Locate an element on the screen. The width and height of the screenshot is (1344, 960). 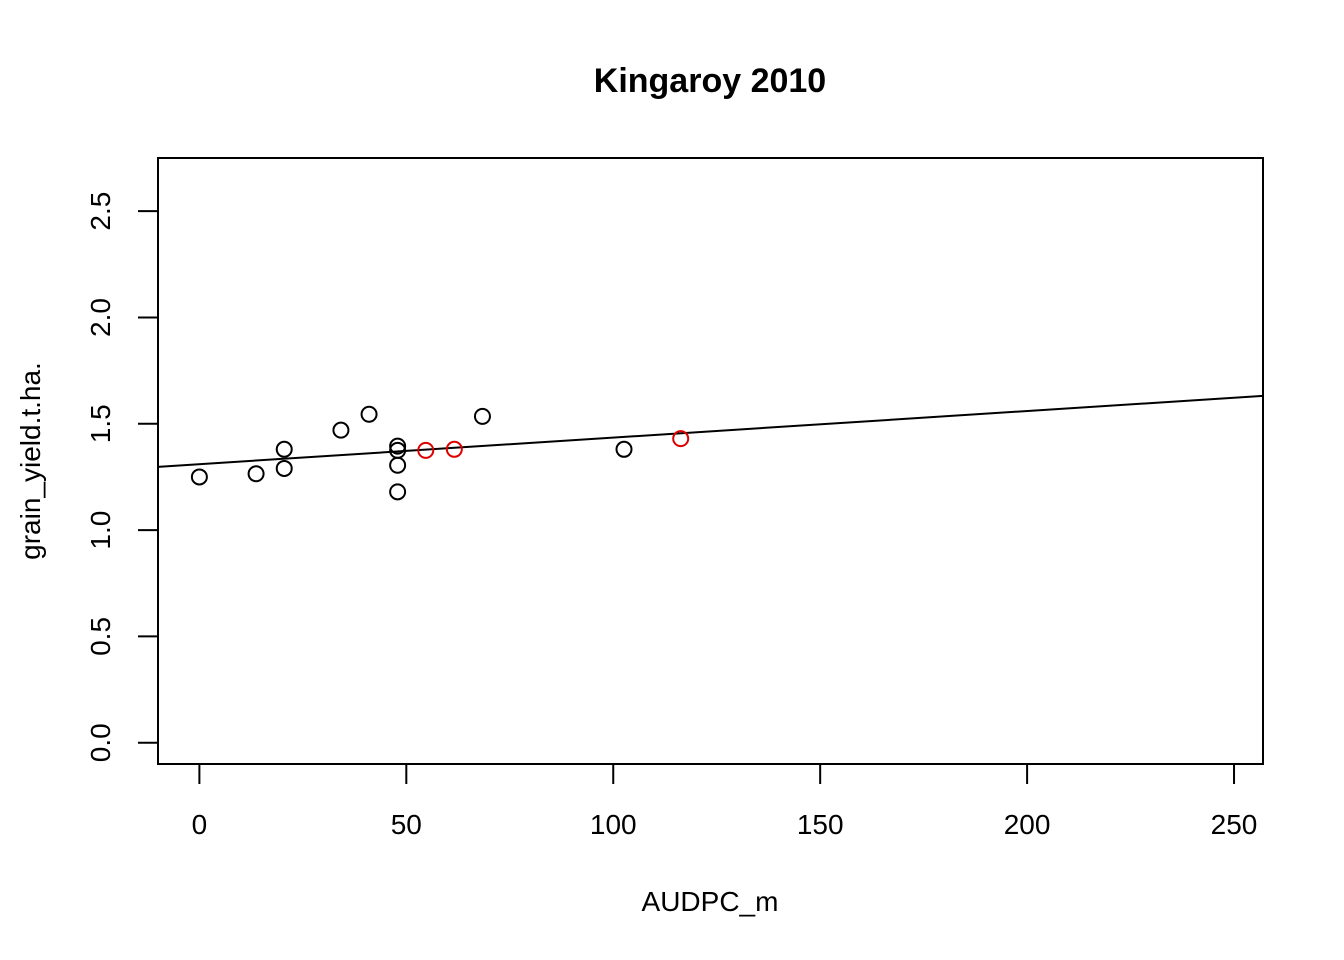
y-tick-label: 0.5 is located at coordinates (100, 636).